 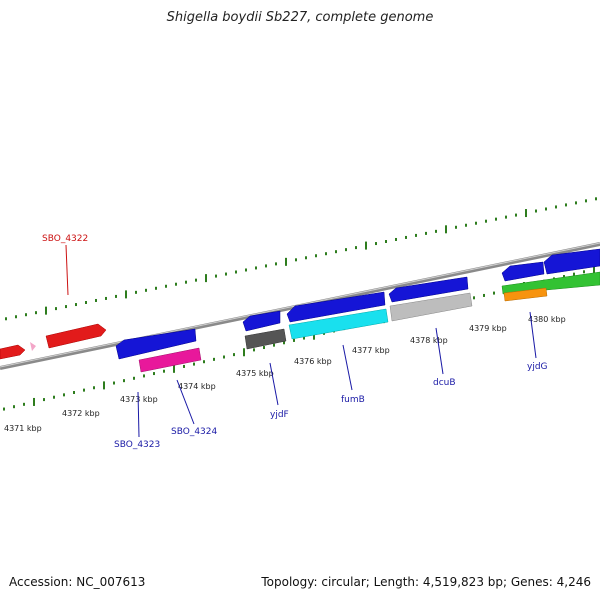 What do you see at coordinates (371, 350) in the screenshot?
I see `scale-label: 4377 kbp` at bounding box center [371, 350].